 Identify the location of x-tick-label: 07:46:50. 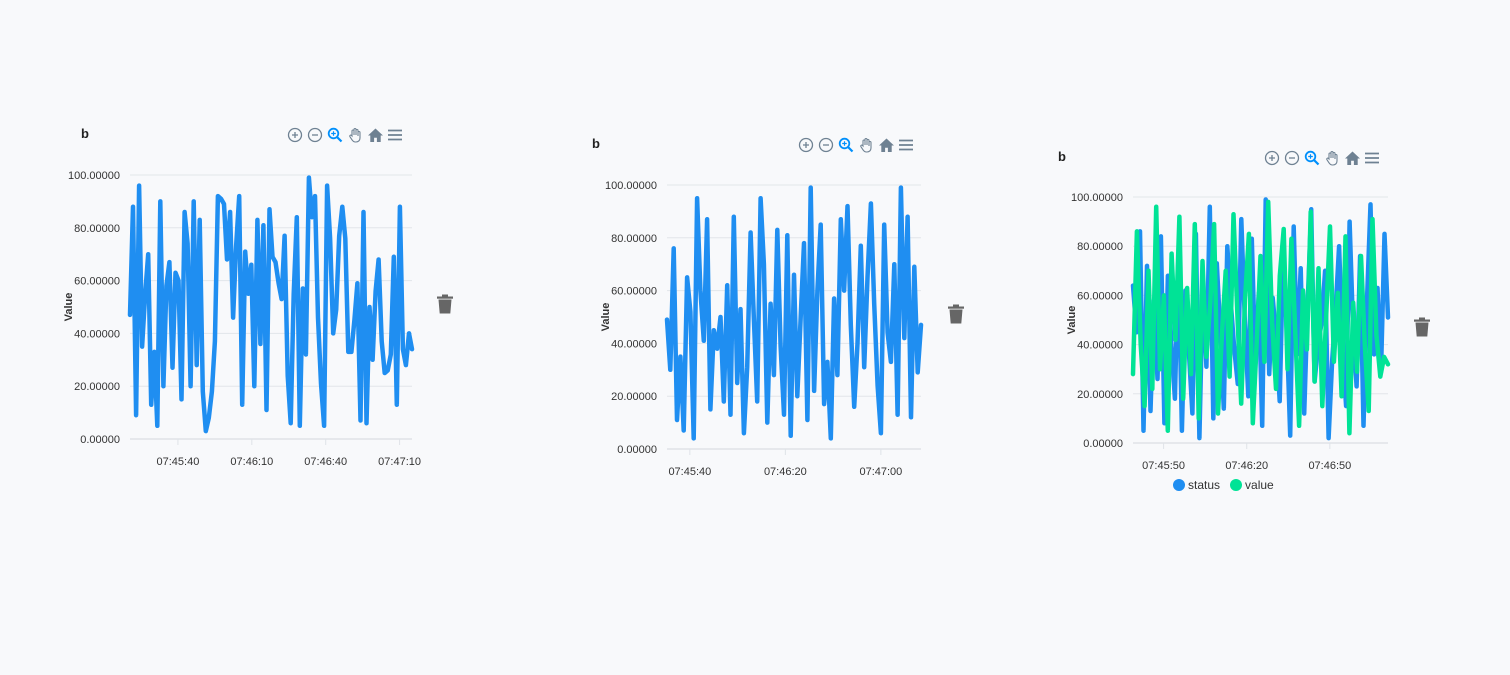
(1329, 466).